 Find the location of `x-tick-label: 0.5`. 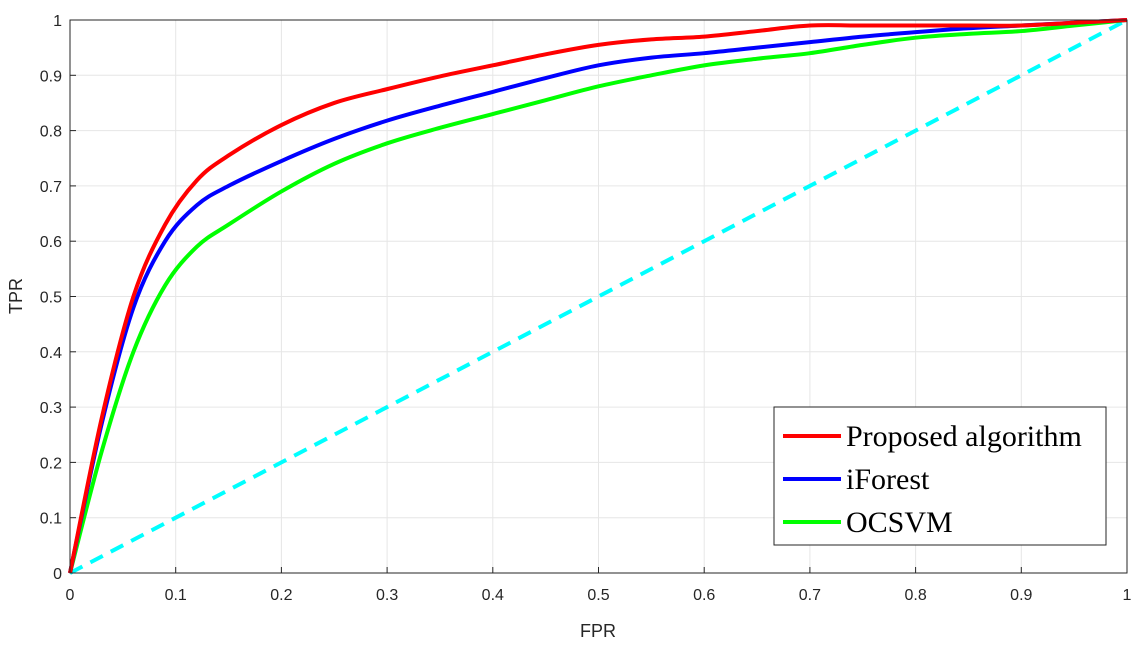

x-tick-label: 0.5 is located at coordinates (598, 595).